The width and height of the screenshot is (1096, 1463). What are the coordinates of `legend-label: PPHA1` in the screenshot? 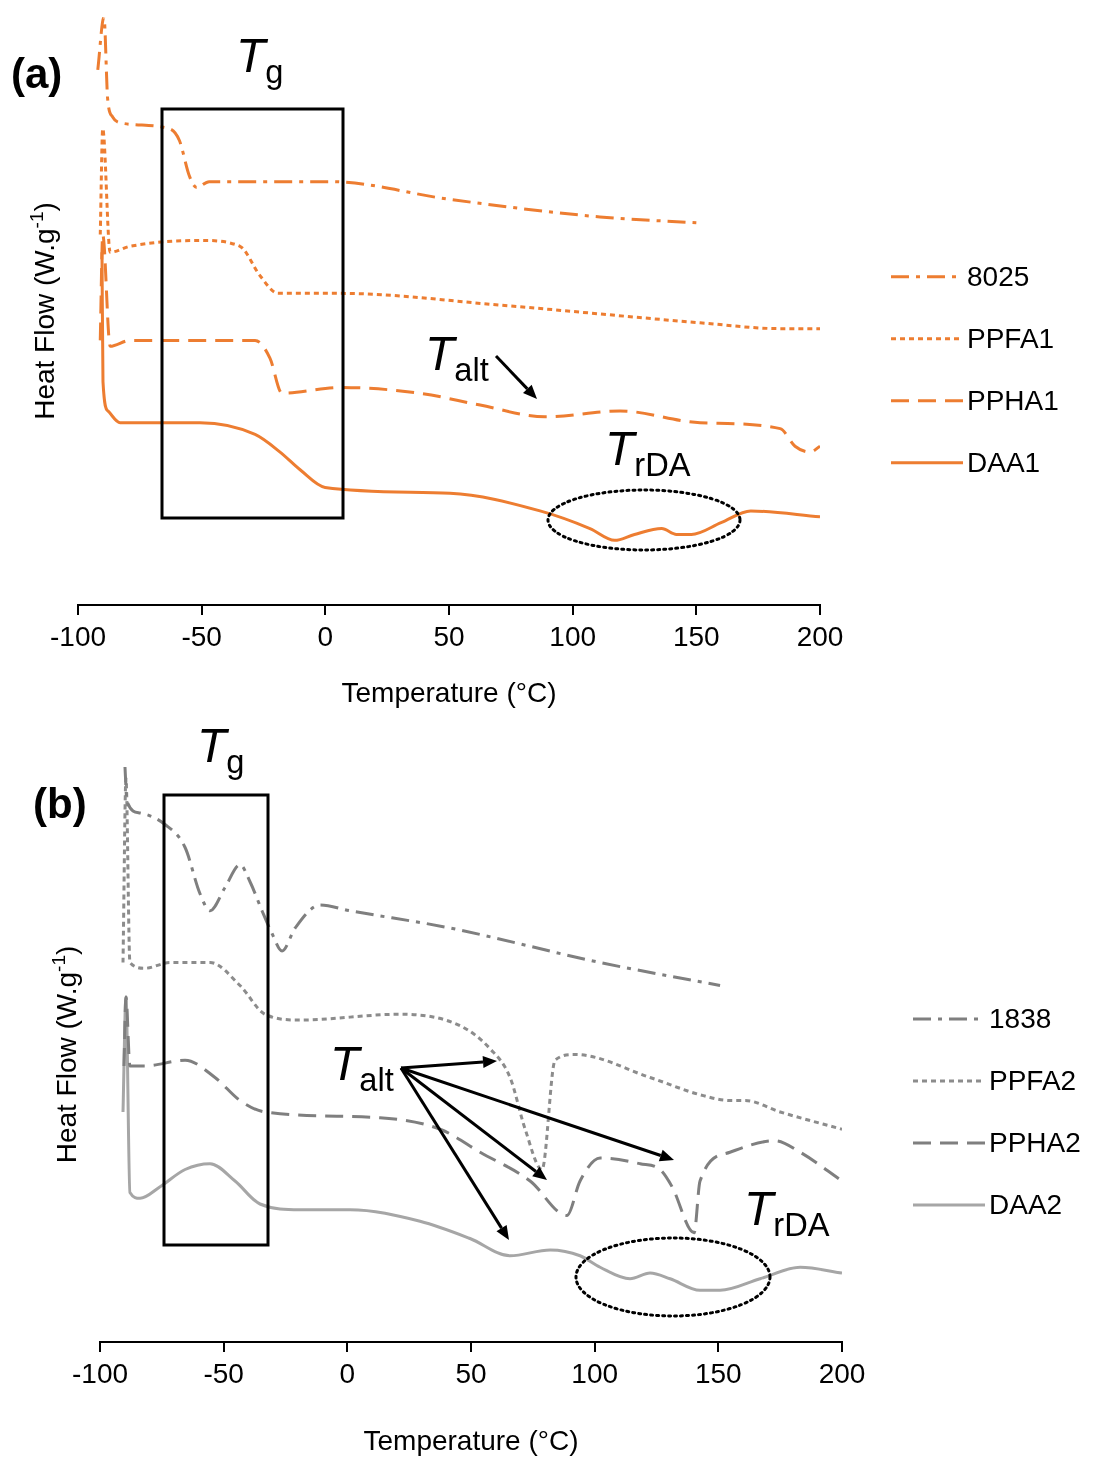 It's located at (1013, 400).